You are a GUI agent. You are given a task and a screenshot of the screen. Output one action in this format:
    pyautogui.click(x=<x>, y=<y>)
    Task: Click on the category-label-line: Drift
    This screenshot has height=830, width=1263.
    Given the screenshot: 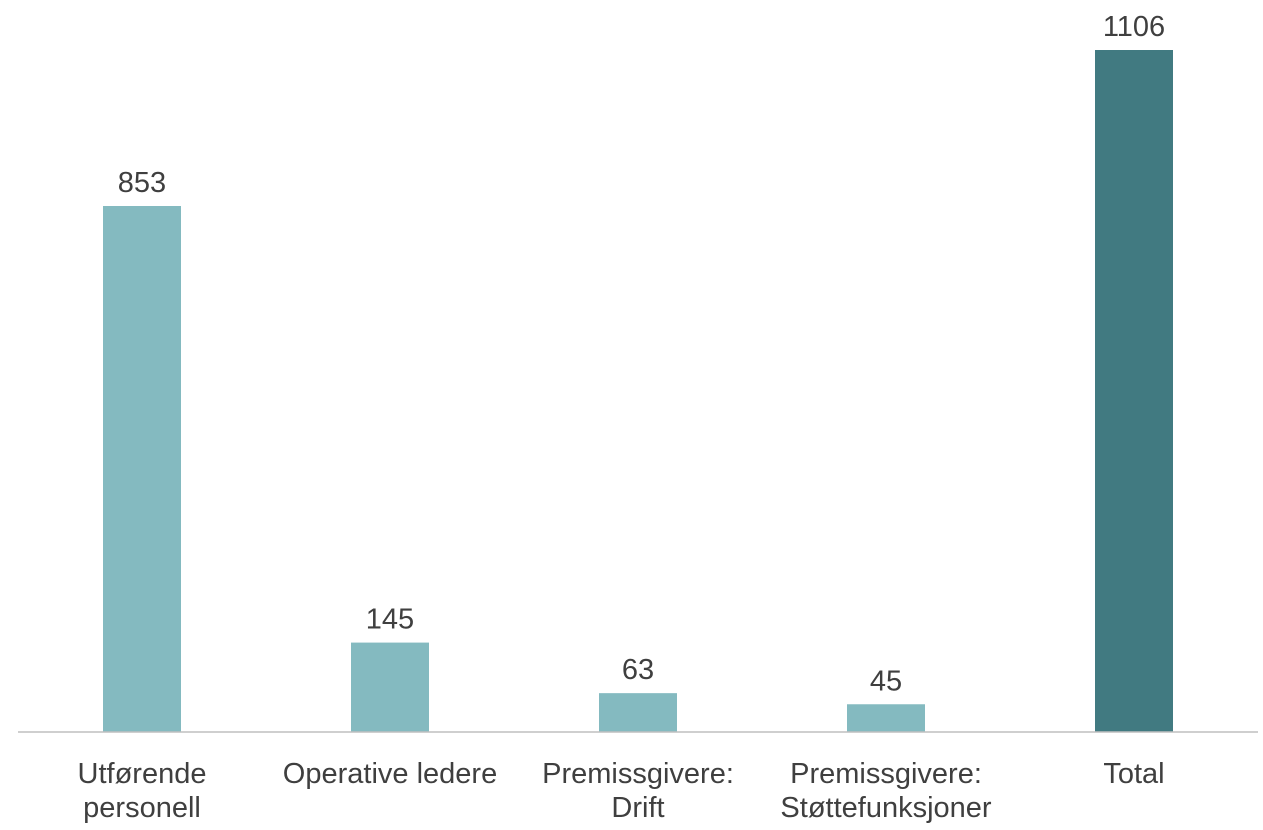 What is the action you would take?
    pyautogui.click(x=637, y=808)
    